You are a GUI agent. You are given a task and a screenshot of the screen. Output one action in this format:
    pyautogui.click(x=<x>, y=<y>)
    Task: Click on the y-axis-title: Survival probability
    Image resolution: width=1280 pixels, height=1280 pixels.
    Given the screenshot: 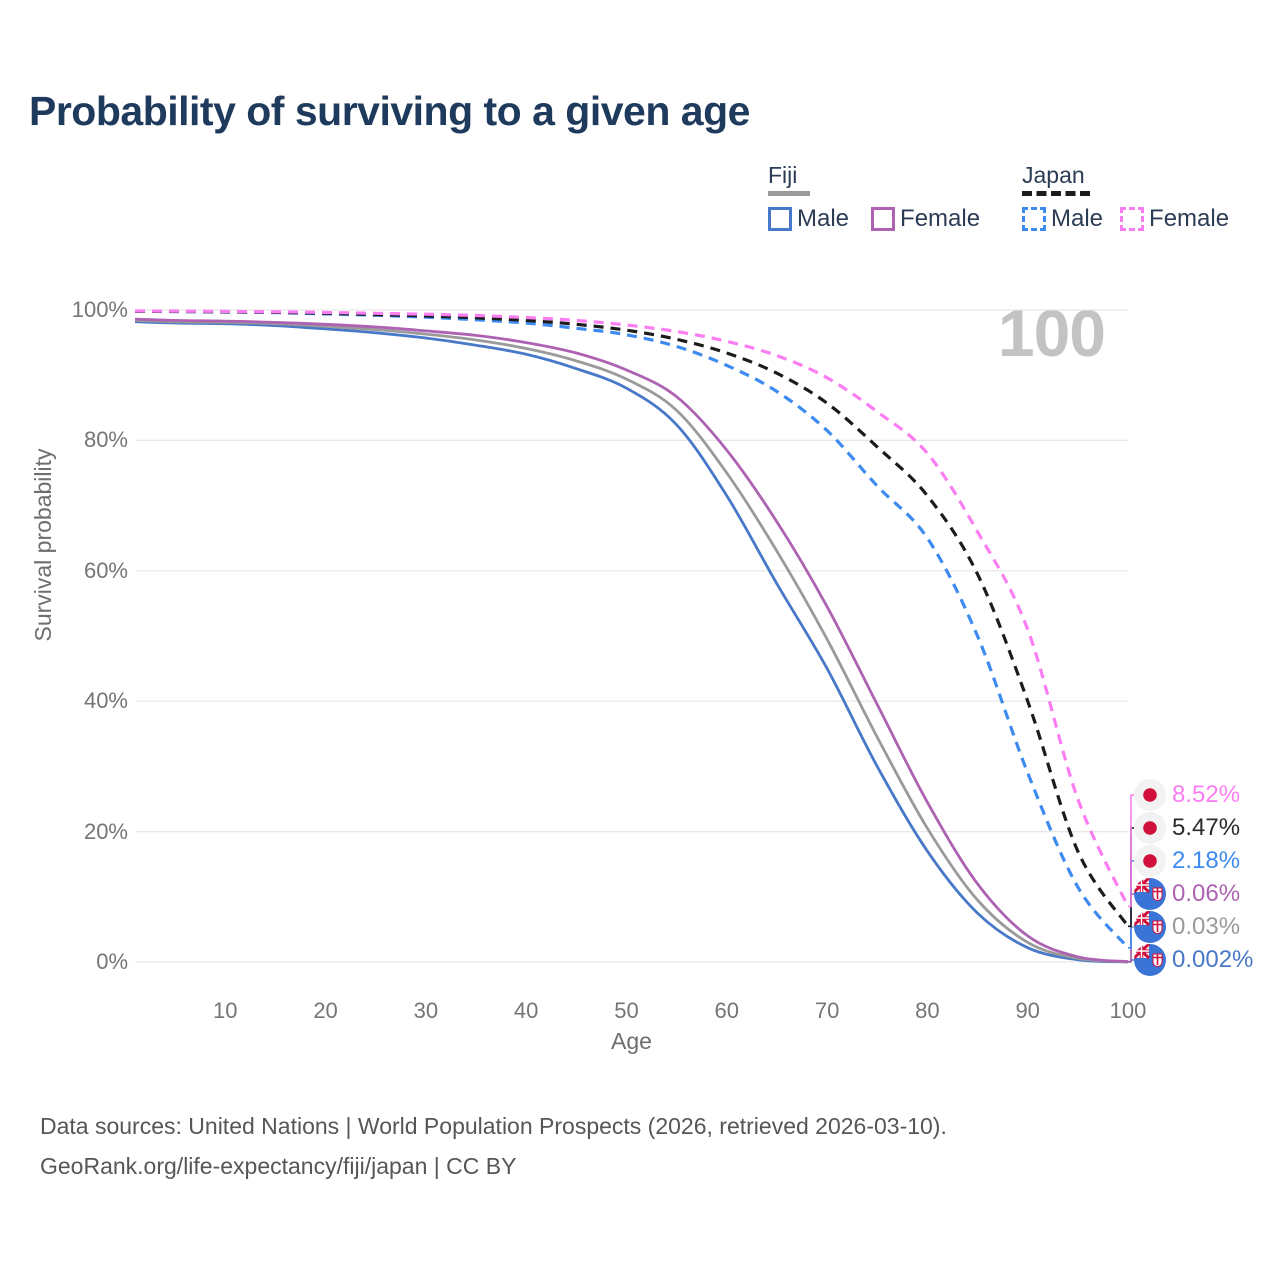 What is the action you would take?
    pyautogui.click(x=43, y=545)
    